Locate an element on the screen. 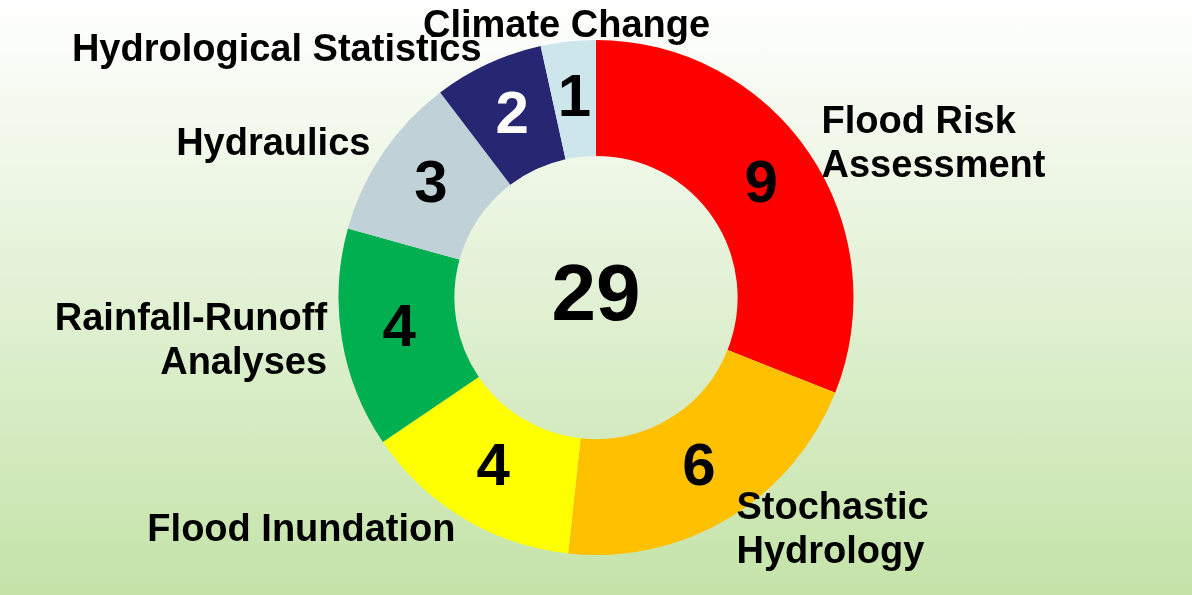  slice-label: Rainfall-Runoff Analyses is located at coordinates (191, 339).